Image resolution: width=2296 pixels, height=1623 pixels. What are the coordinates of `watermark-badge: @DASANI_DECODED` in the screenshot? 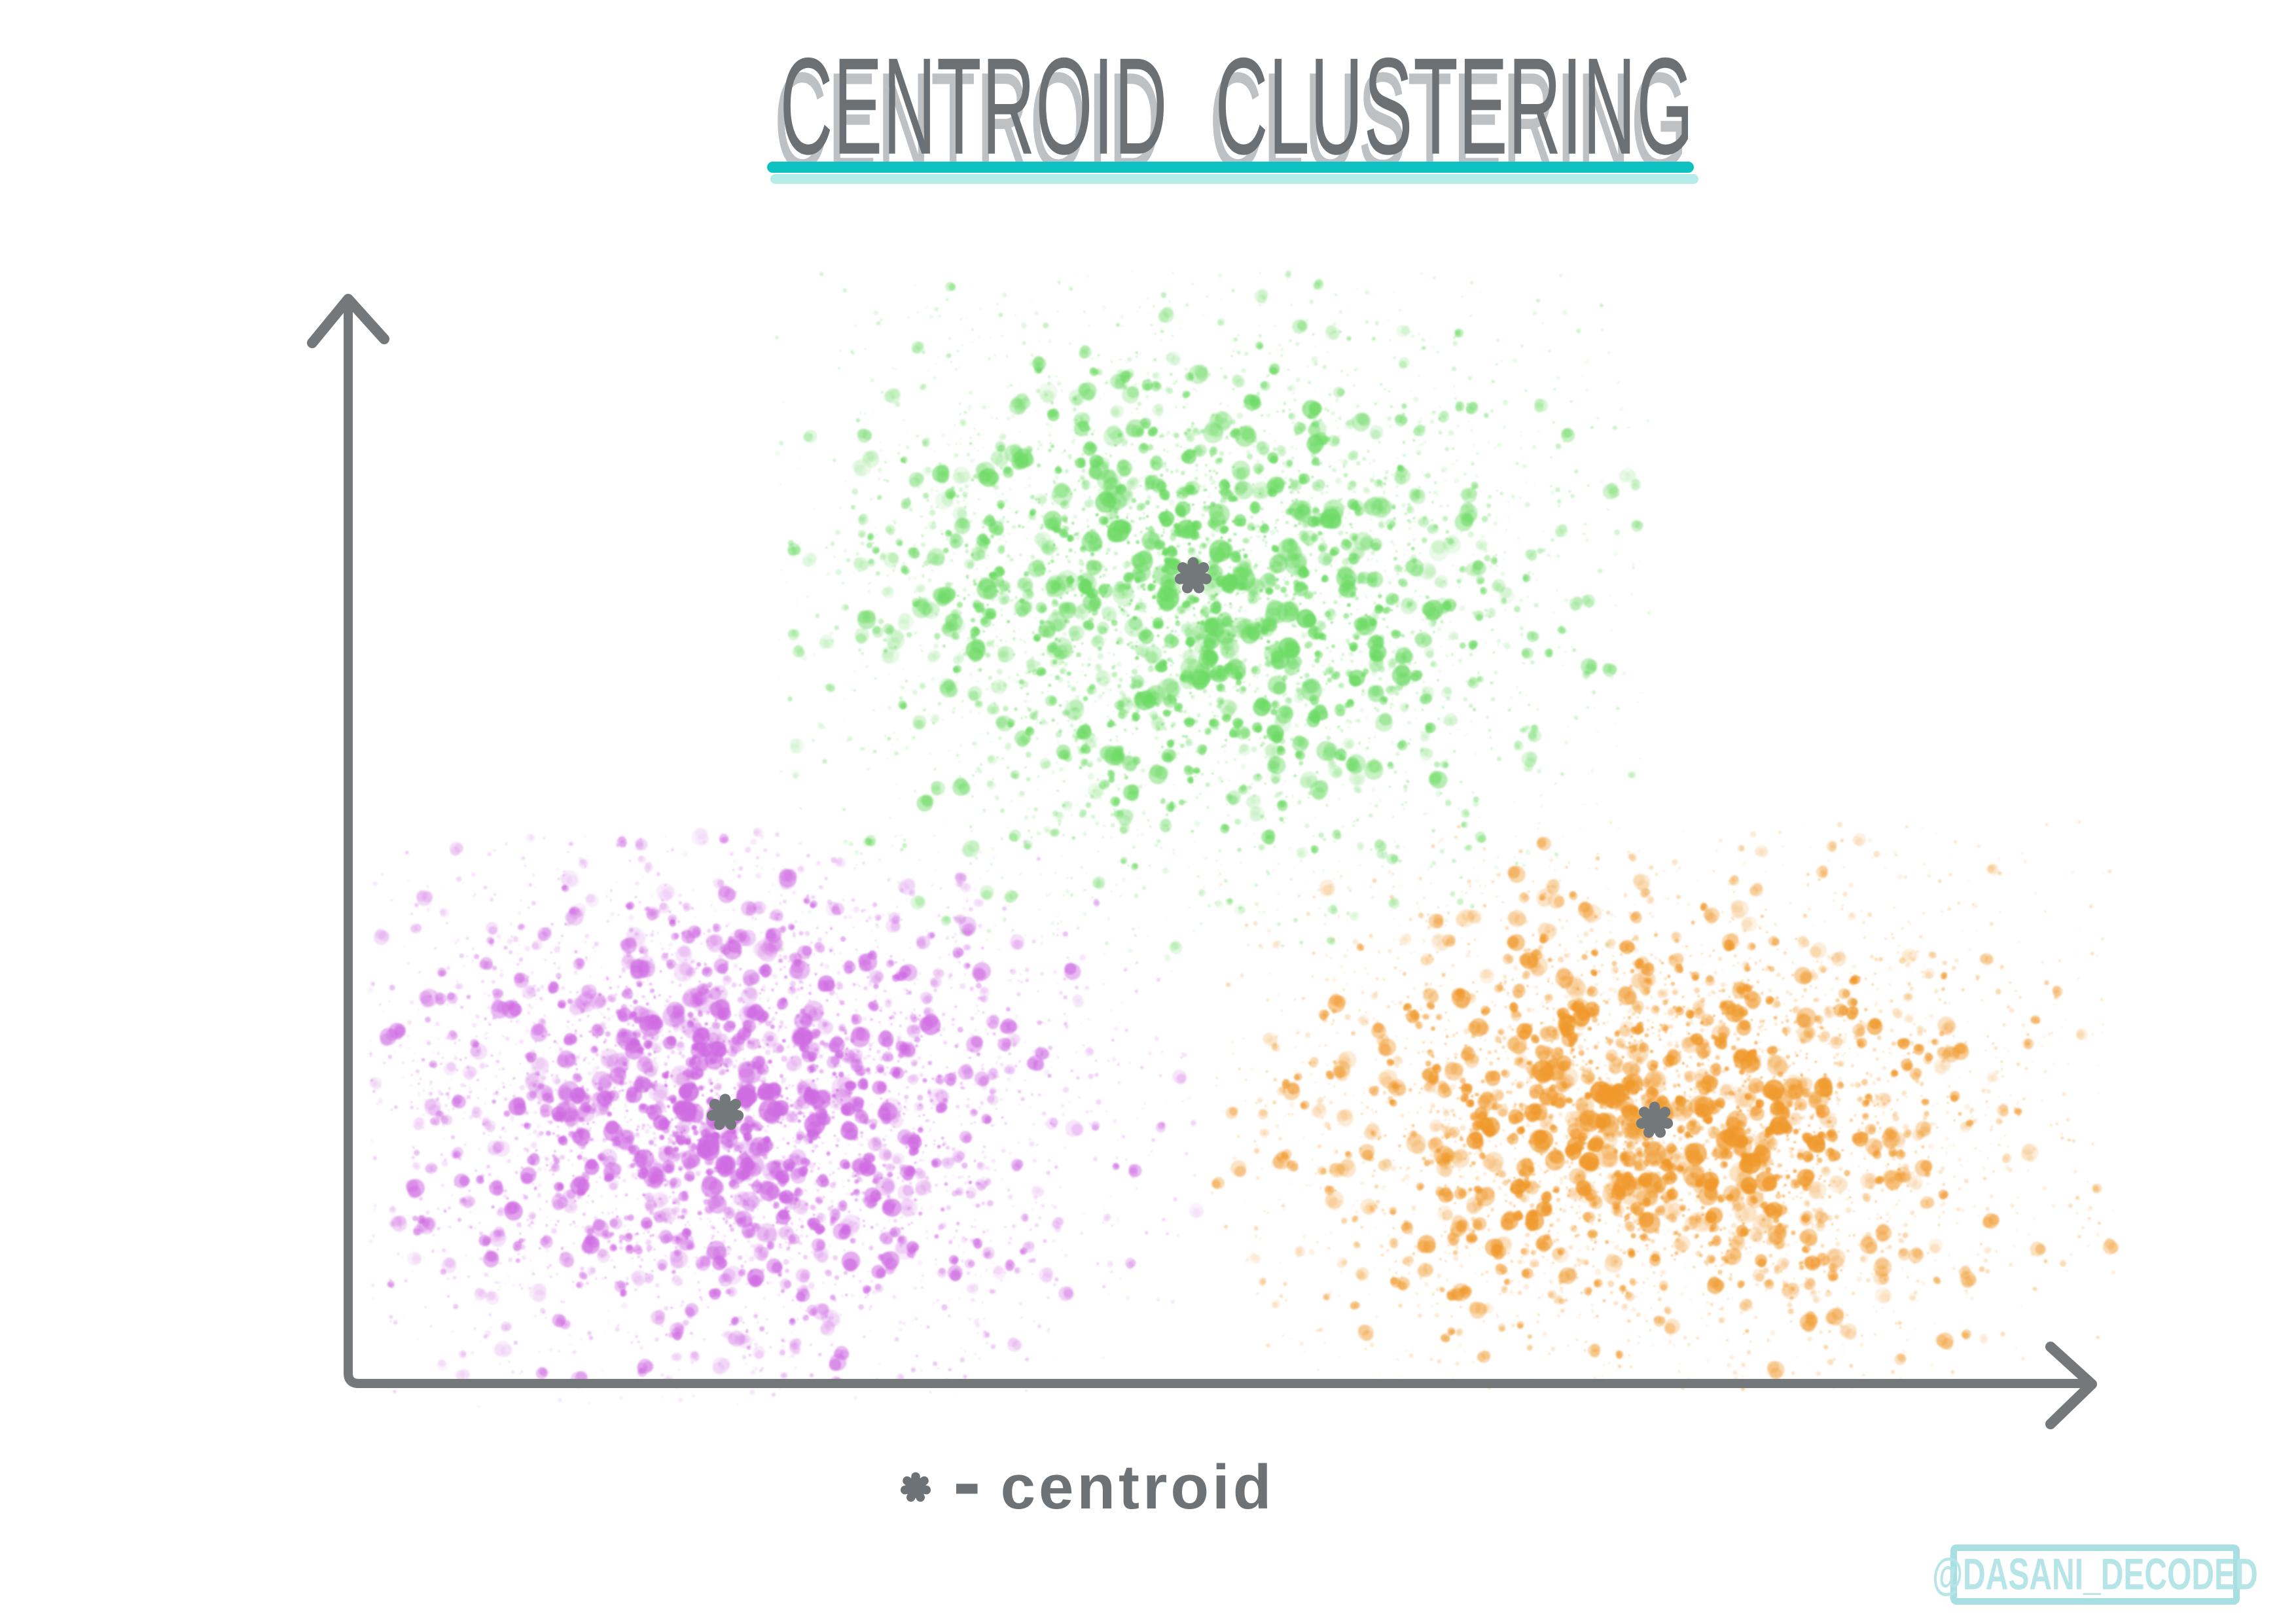 It's located at (2095, 1574).